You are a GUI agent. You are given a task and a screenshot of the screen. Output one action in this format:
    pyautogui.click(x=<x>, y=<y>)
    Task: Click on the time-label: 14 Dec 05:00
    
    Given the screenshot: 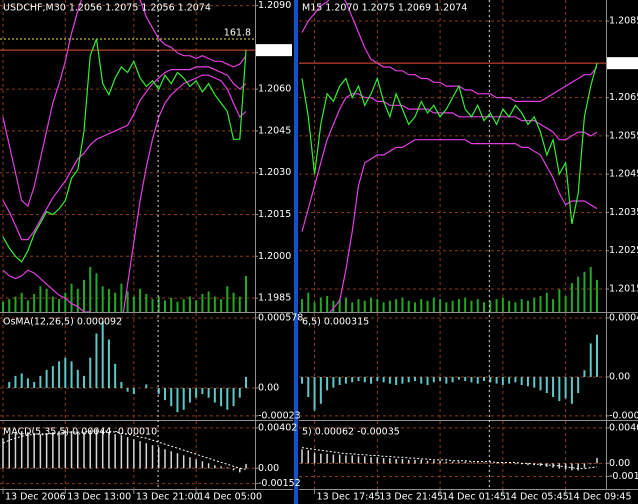 What is the action you would take?
    pyautogui.click(x=230, y=497)
    